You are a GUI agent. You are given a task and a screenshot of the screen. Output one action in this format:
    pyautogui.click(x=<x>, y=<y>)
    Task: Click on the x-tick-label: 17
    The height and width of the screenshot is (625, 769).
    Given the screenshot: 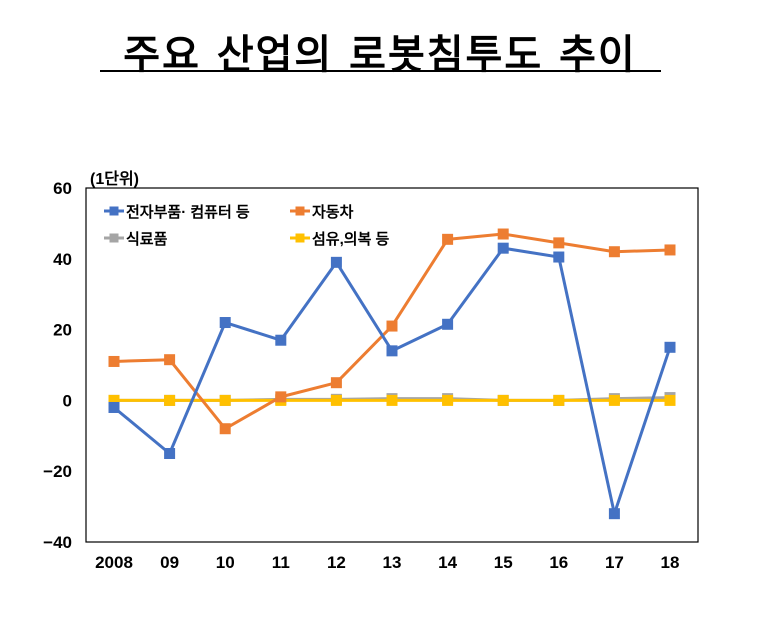 What is the action you would take?
    pyautogui.click(x=614, y=562)
    